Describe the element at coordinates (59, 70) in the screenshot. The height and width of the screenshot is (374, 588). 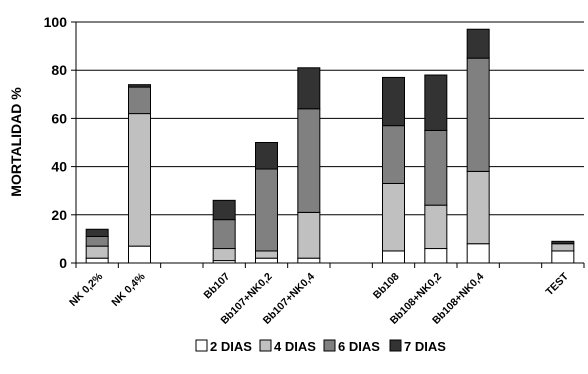
I see `y-tick-label: 80` at that location.